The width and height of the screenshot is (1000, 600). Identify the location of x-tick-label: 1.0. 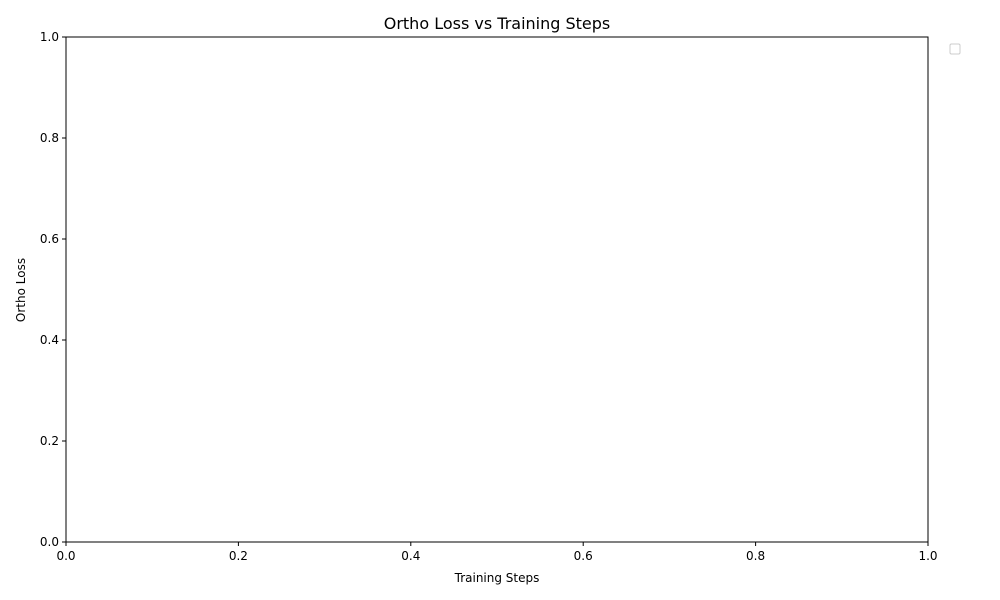
(927, 556).